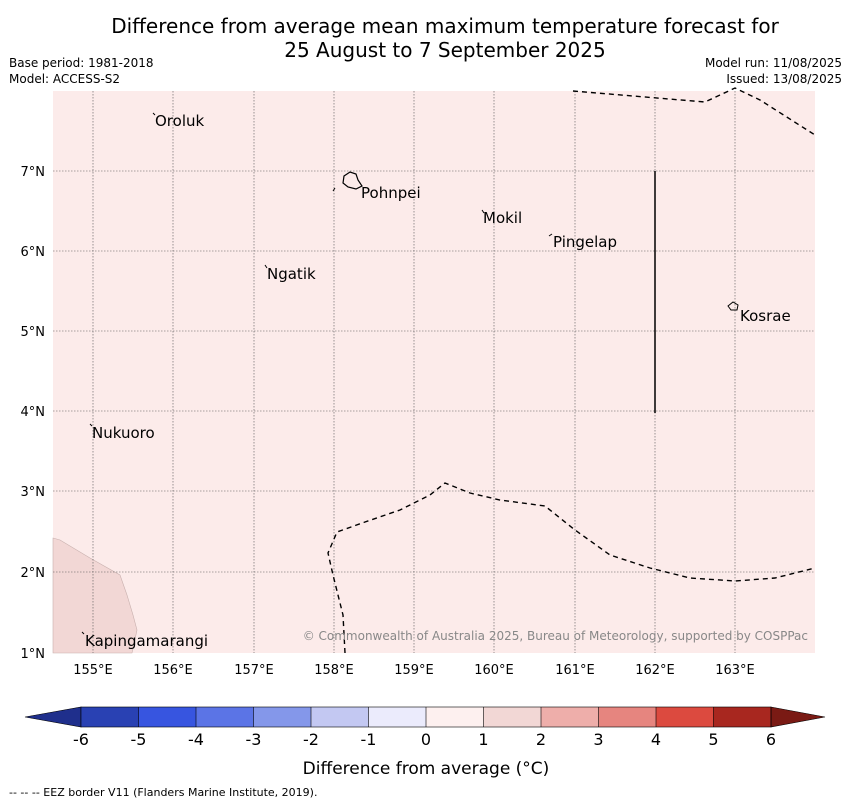 The width and height of the screenshot is (850, 804). Describe the element at coordinates (173, 670) in the screenshot. I see `lon-tick-156e: 156°E` at that location.